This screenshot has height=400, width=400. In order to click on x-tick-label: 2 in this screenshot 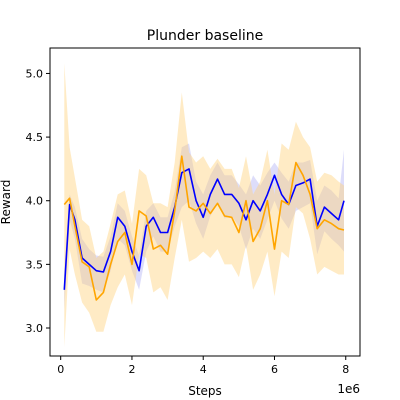, I will do `click(131, 369)`.